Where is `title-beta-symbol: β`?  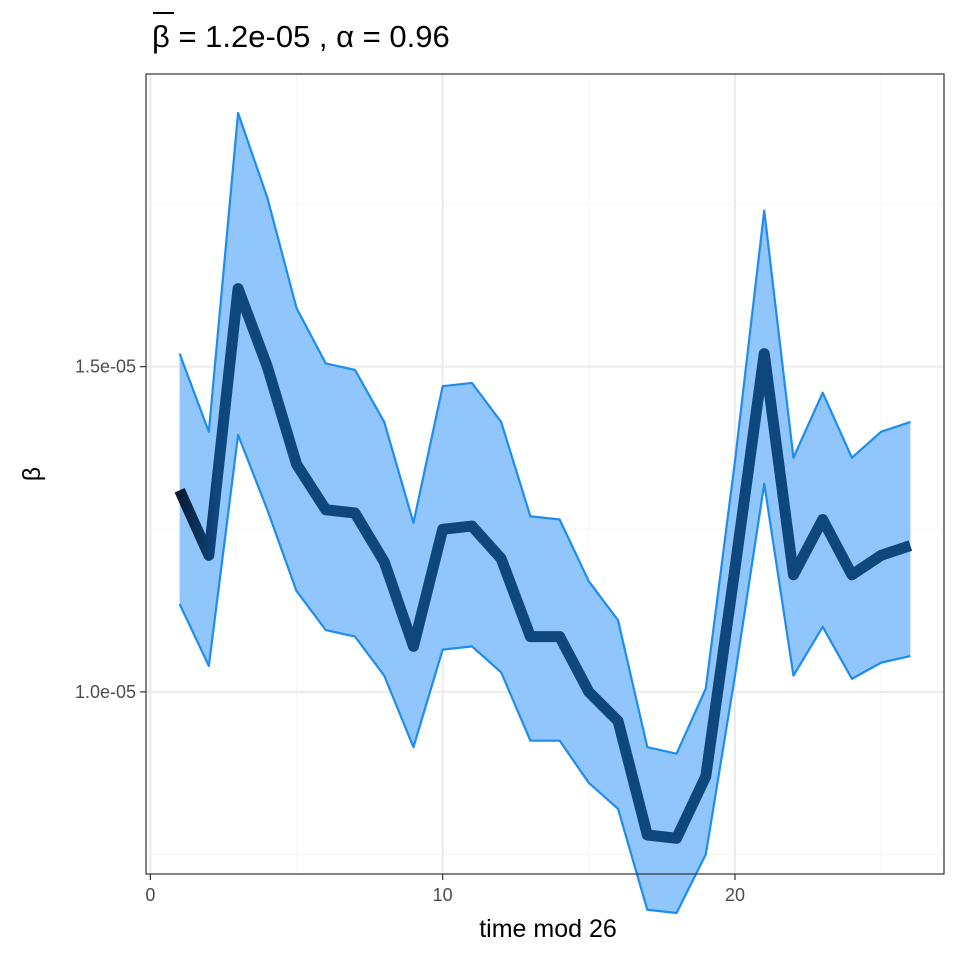
title-beta-symbol: β is located at coordinates (161, 36).